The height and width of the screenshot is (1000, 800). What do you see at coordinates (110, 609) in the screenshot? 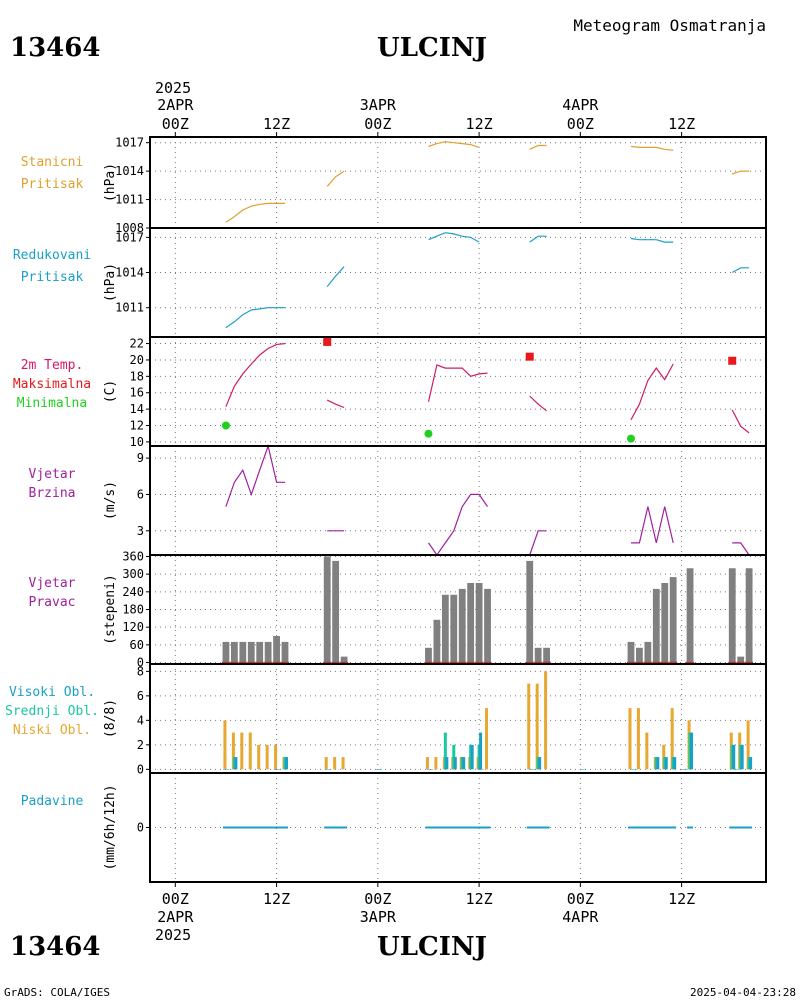
I see `y-axis-title: (stepeni)` at bounding box center [110, 609].